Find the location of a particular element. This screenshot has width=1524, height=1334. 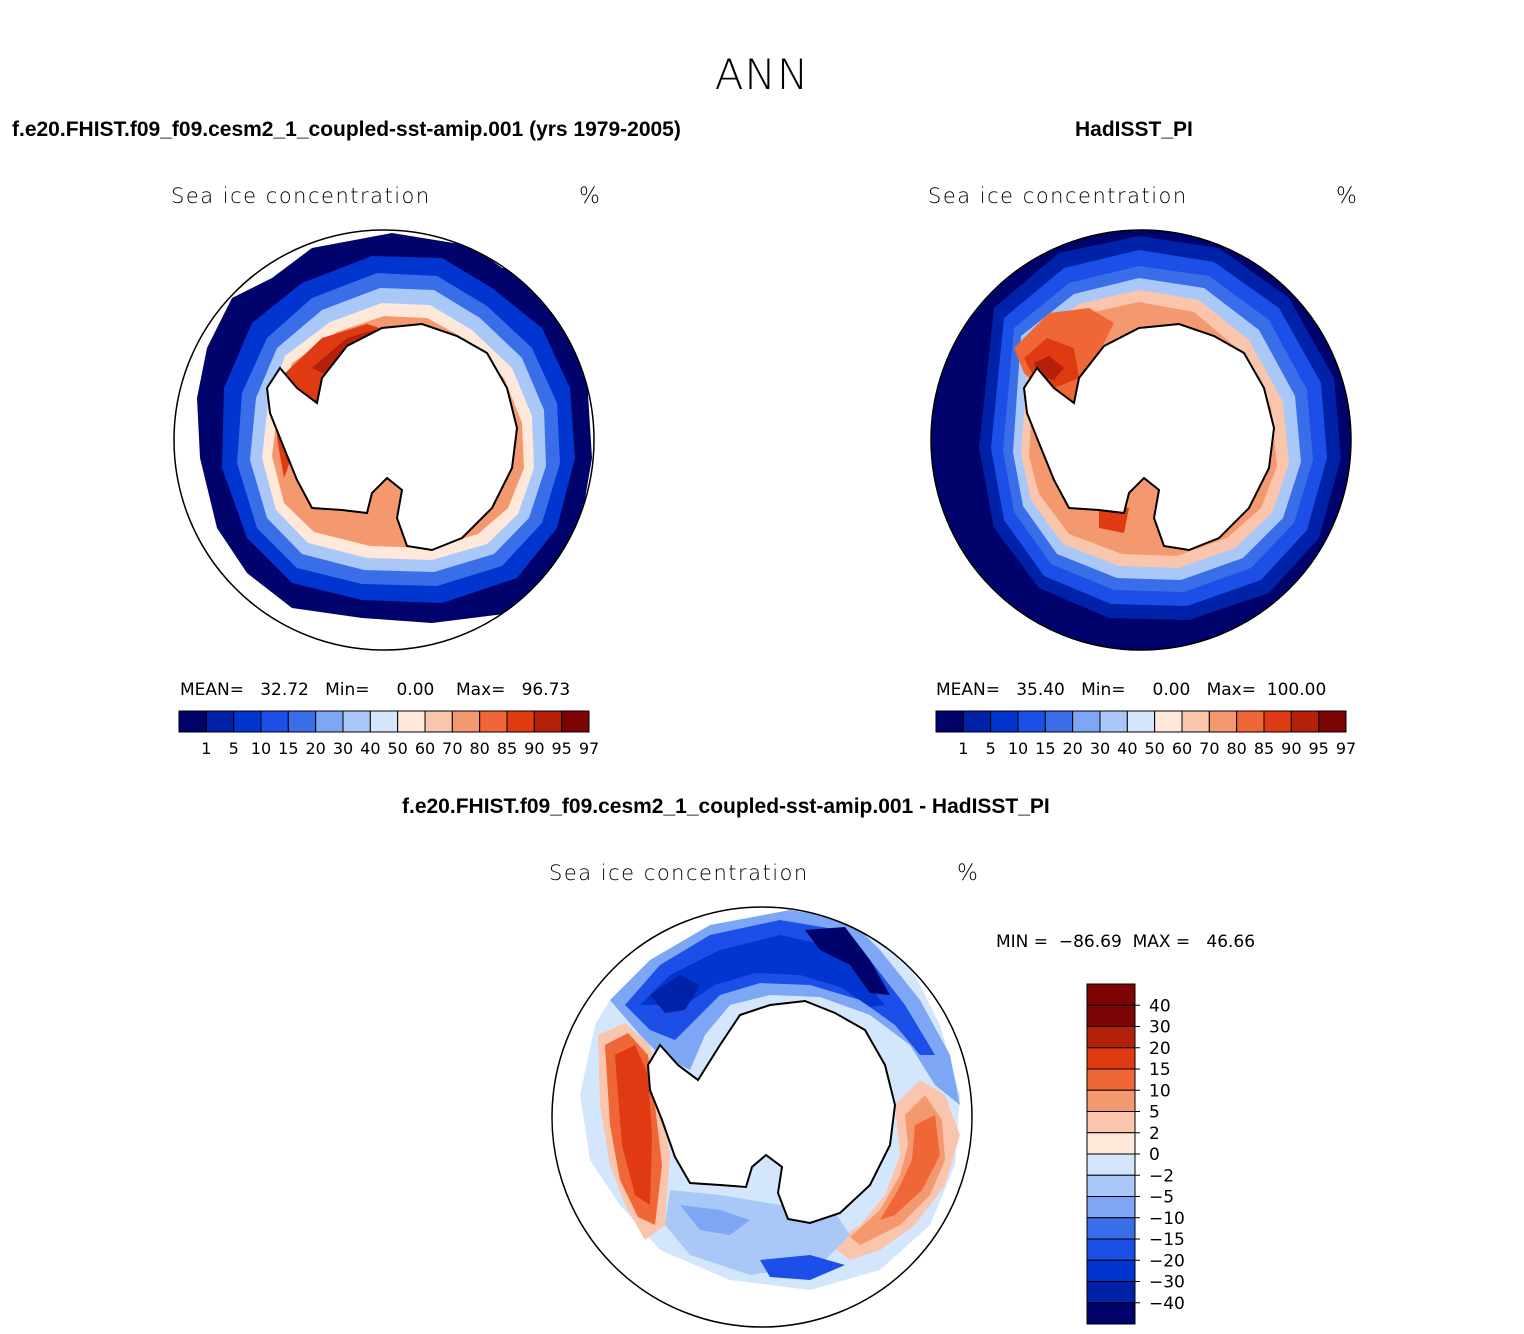

obs-colorbar-tick-label: 90 is located at coordinates (1291, 748).